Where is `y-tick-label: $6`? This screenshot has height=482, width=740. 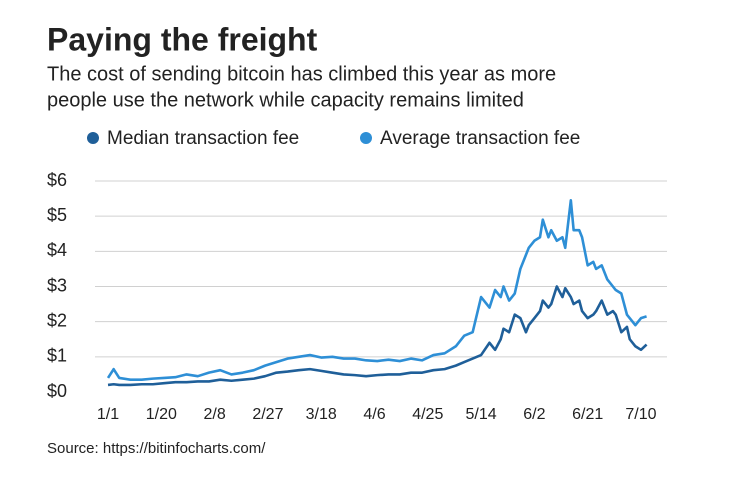
y-tick-label: $6 is located at coordinates (57, 180).